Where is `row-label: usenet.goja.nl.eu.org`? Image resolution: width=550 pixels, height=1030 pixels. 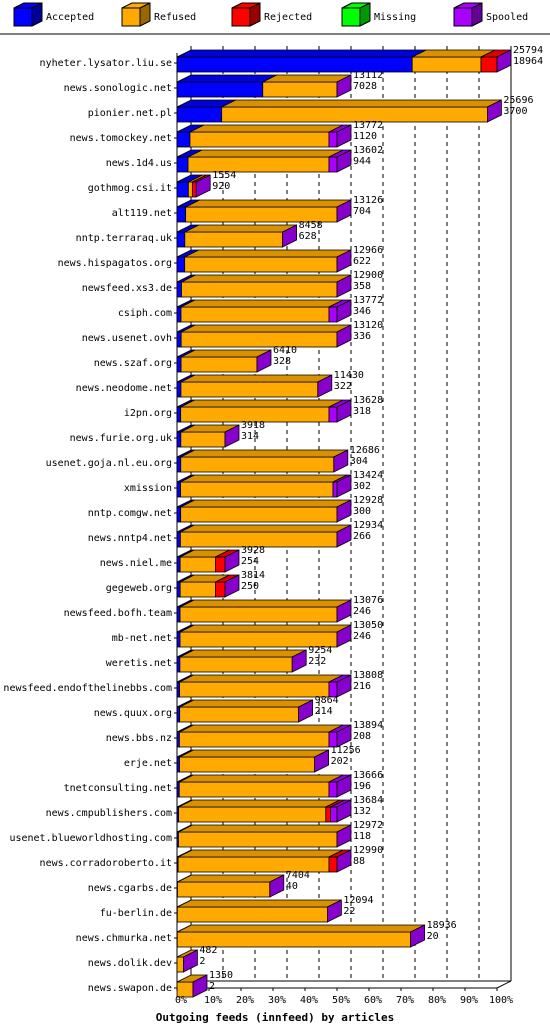 row-label: usenet.goja.nl.eu.org is located at coordinates (109, 463).